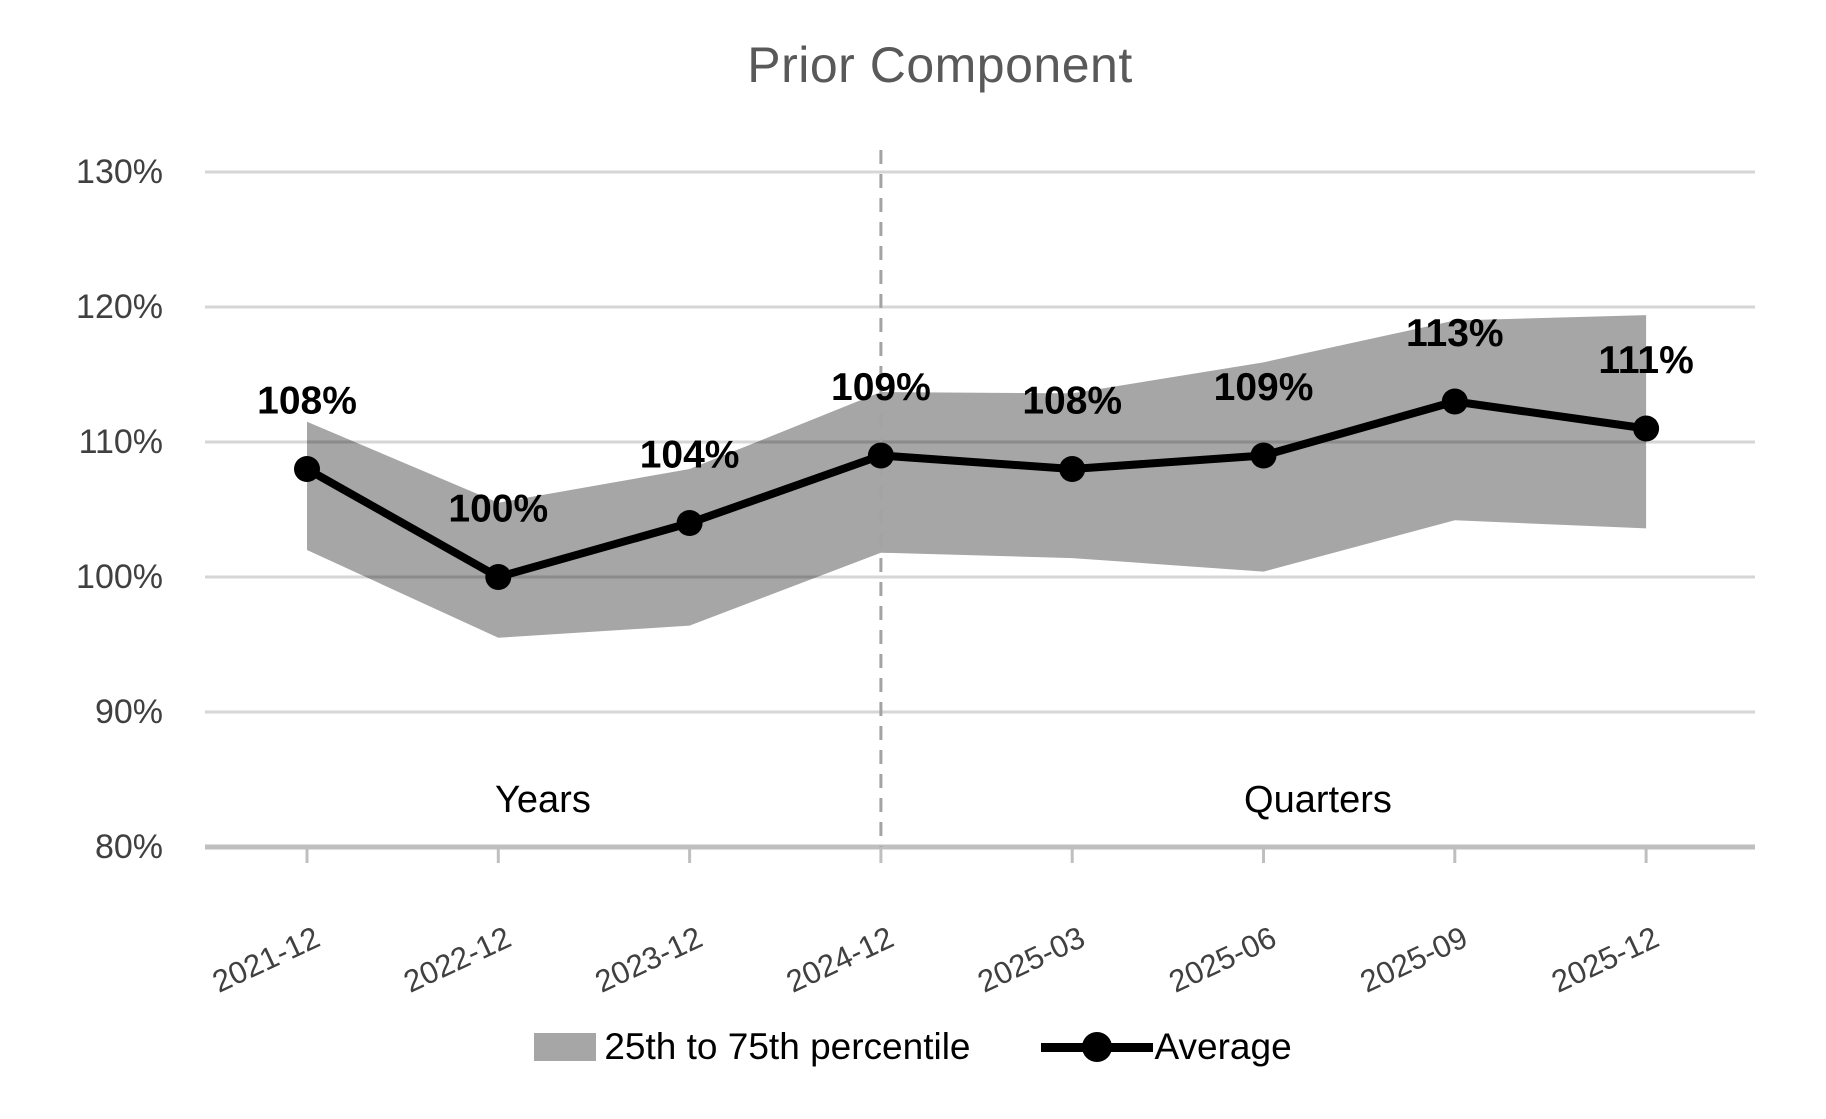  What do you see at coordinates (1223, 960) in the screenshot?
I see `x-axis-label: 2025-06` at bounding box center [1223, 960].